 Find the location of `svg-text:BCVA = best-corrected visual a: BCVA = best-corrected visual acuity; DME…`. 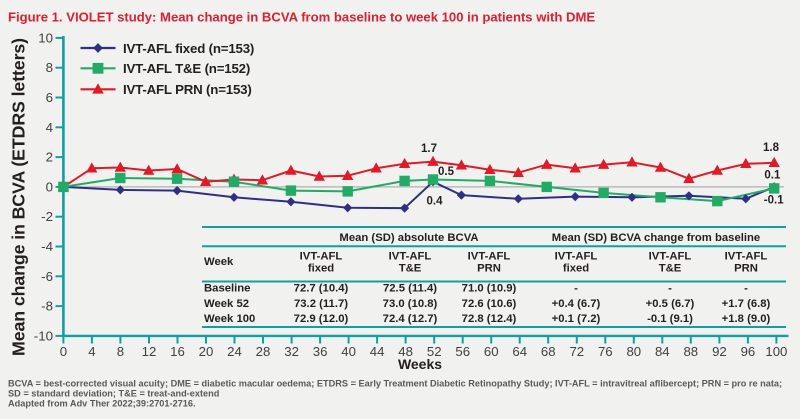

svg-text:BCVA = best-corrected visual a: BCVA = best-corrected visual acuity; DME… is located at coordinates (395, 384).